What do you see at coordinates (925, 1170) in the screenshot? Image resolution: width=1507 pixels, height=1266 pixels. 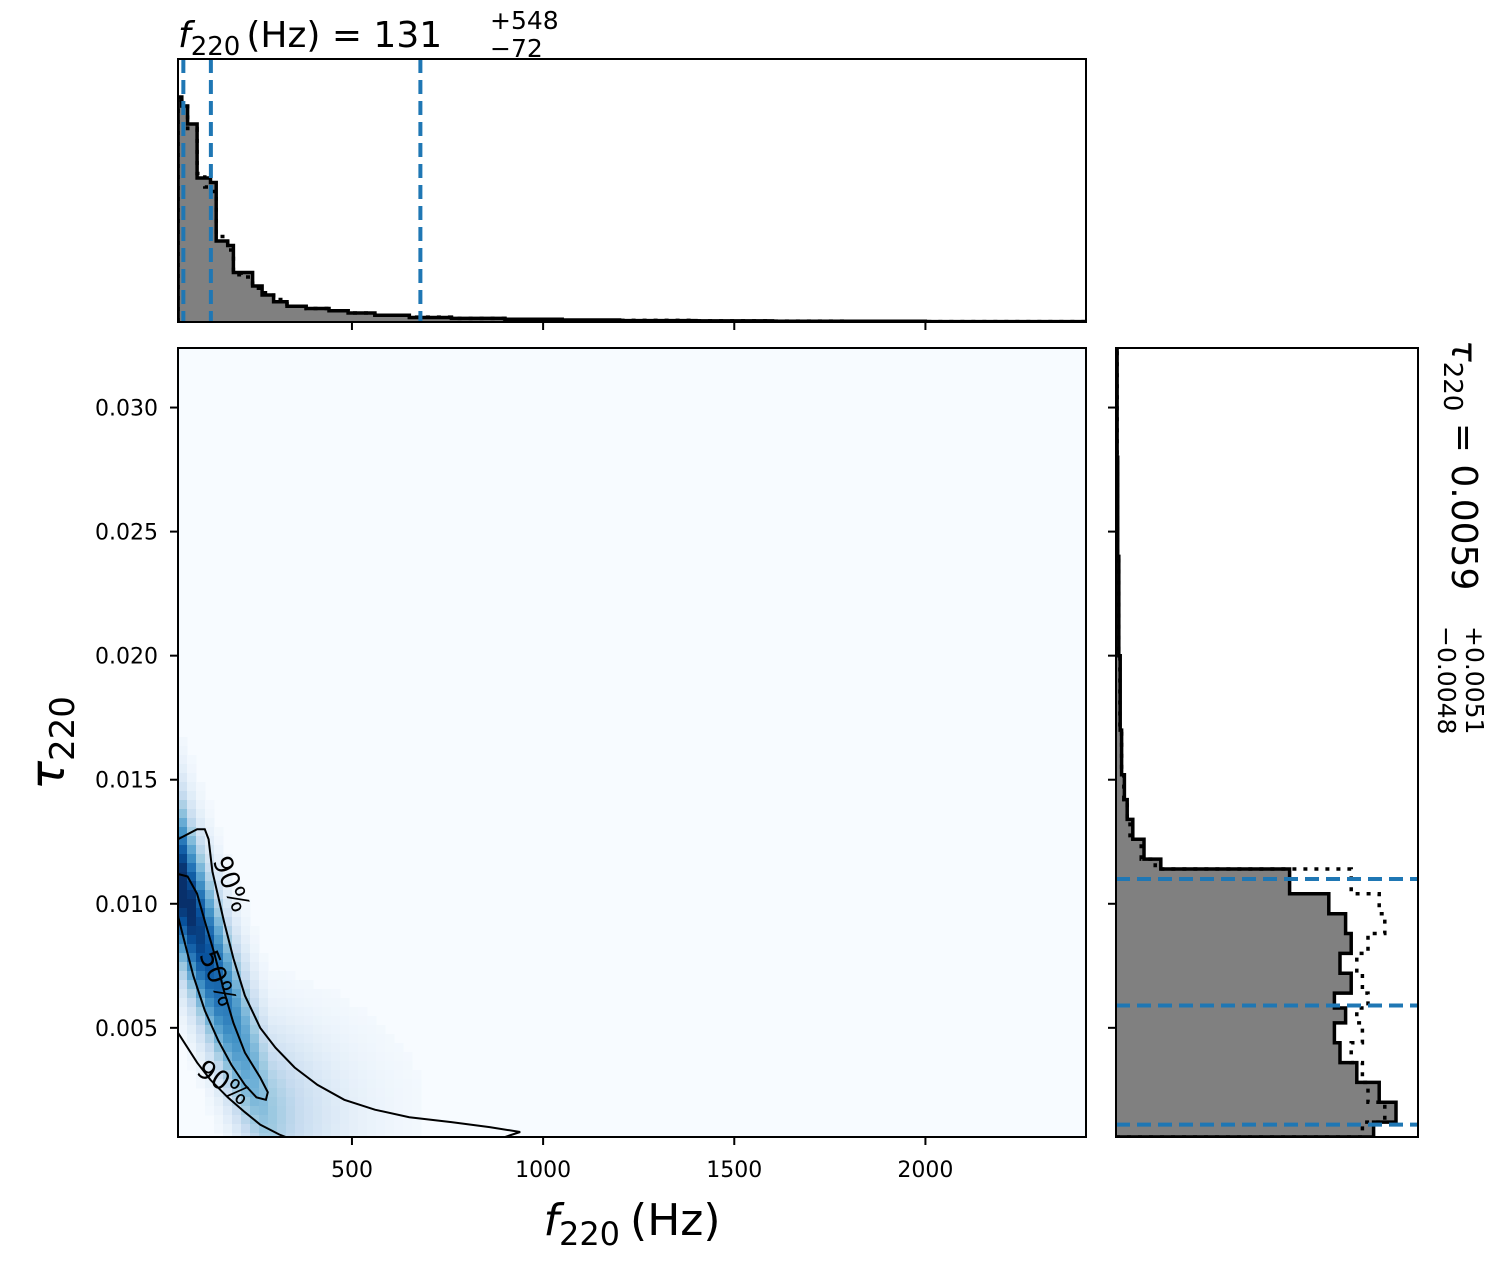 I see `x-tick-label: 2000` at bounding box center [925, 1170].